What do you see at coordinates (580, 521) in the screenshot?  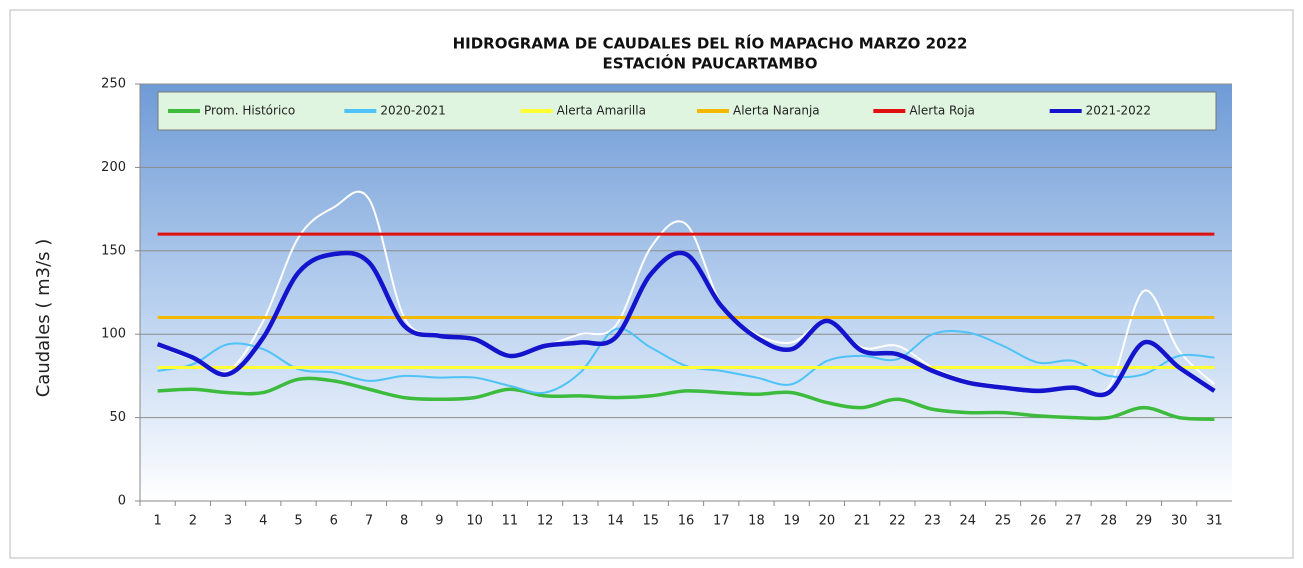 I see `x-tick-label: 13` at bounding box center [580, 521].